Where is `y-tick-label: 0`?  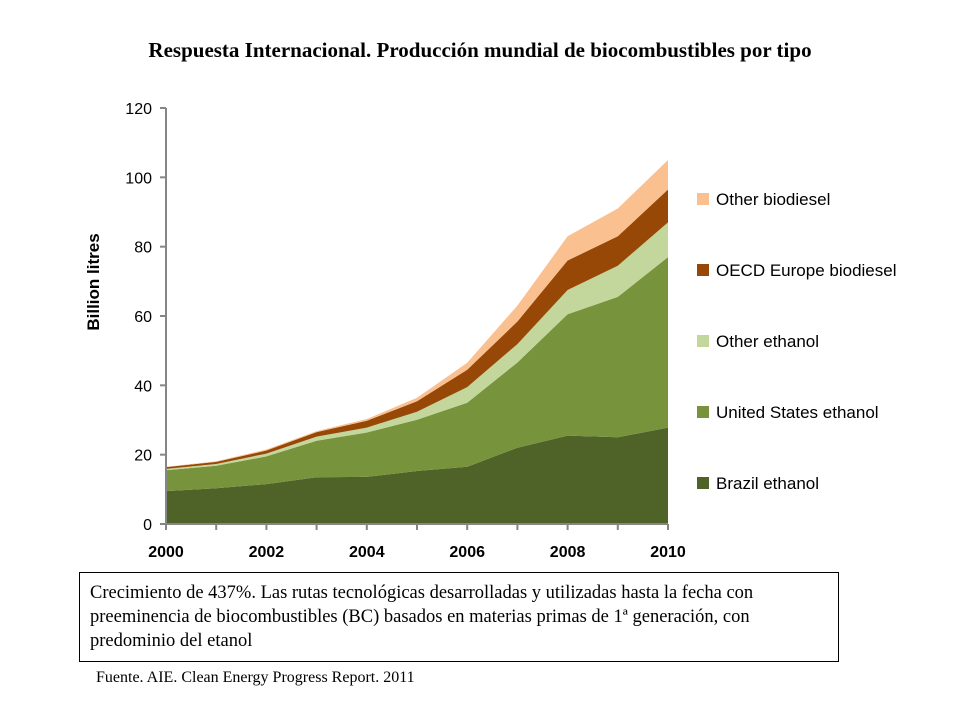
y-tick-label: 0 is located at coordinates (147, 525).